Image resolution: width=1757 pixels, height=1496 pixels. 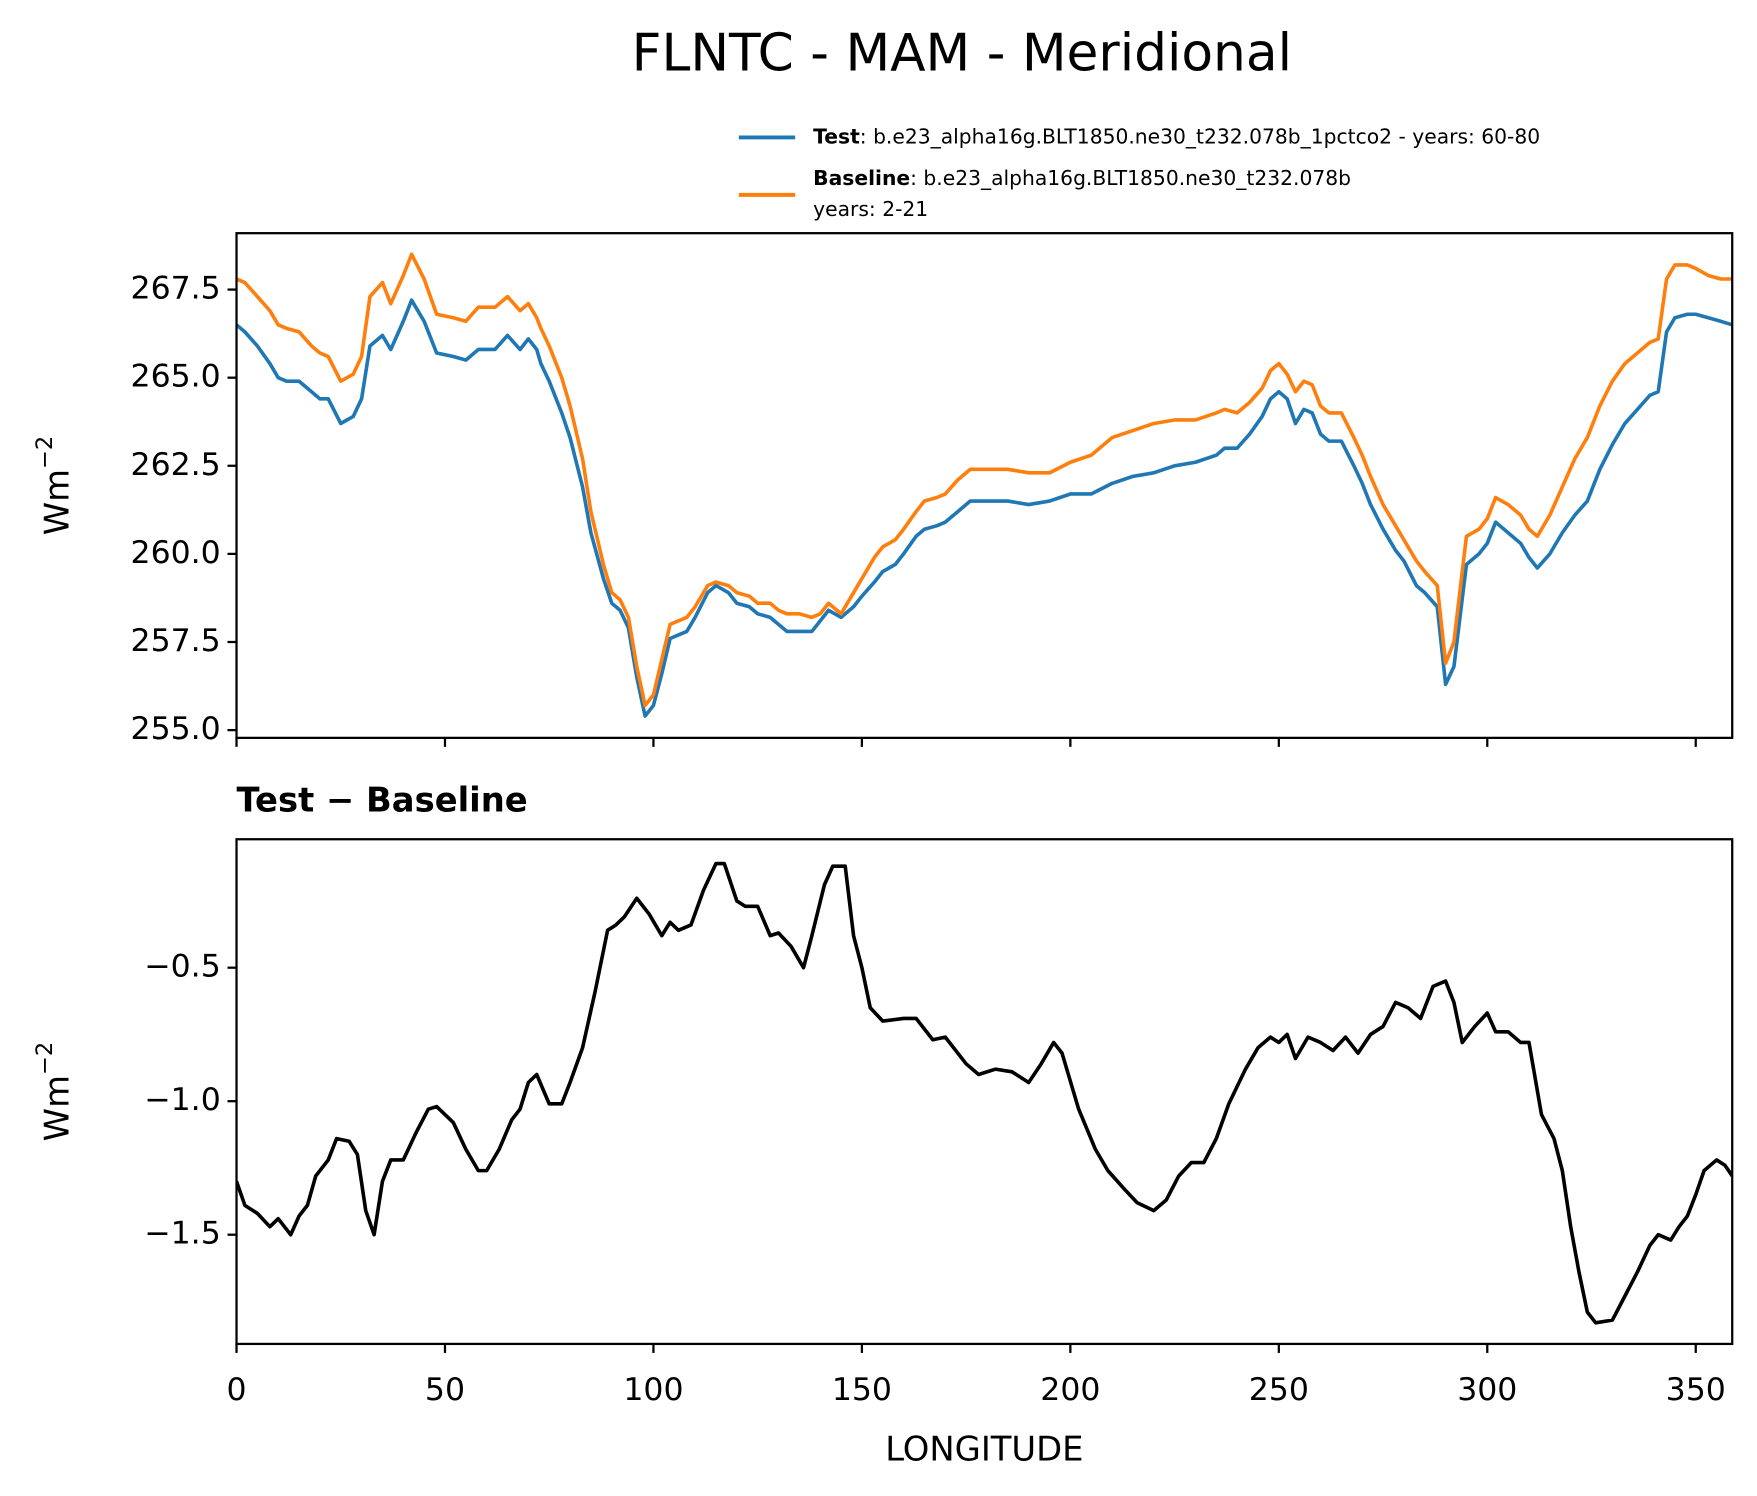 I want to click on chart-title: FLNTC - MAM - Meridional, so click(x=962, y=53).